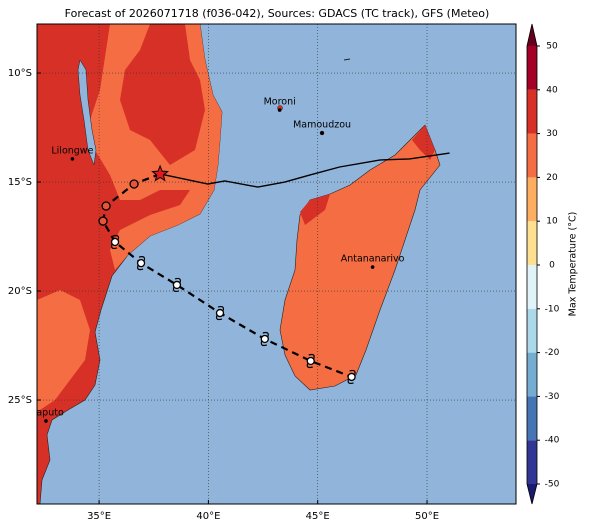 This screenshot has width=591, height=528. I want to click on colorbar-tick-label: -30, so click(552, 397).